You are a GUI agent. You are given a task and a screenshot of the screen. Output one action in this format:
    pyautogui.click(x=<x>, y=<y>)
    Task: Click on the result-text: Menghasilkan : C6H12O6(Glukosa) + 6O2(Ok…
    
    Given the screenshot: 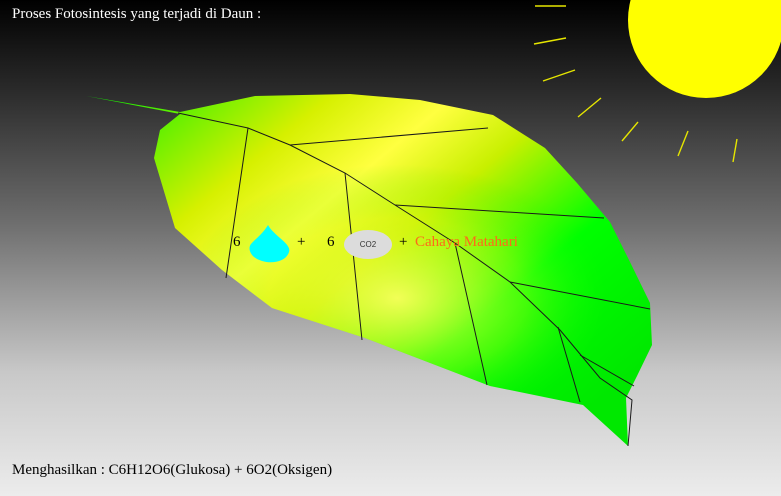 What is the action you would take?
    pyautogui.click(x=172, y=470)
    